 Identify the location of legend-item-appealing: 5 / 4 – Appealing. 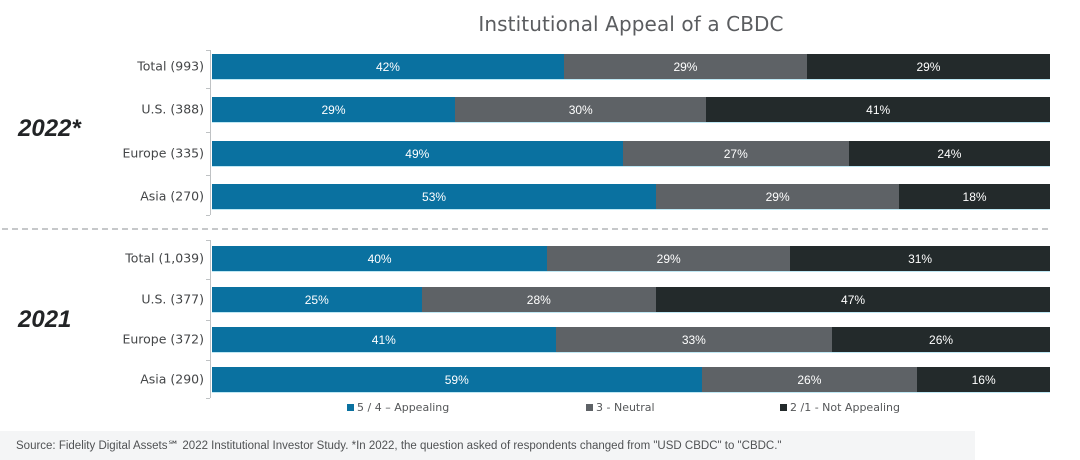
(398, 407).